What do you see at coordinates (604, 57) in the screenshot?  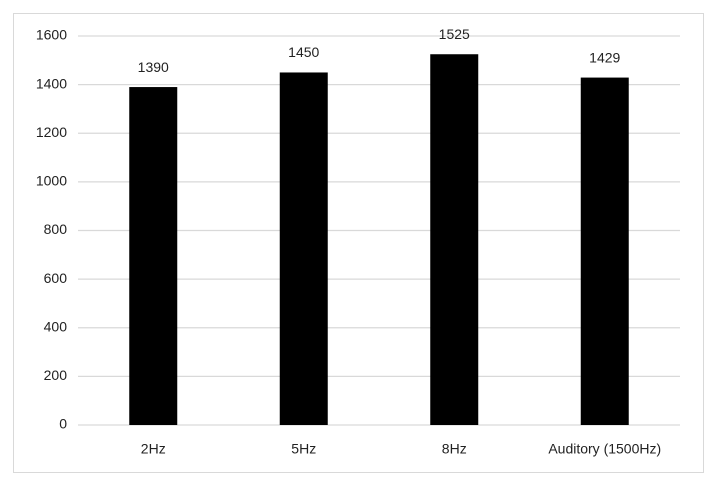 I see `data-label: 1429` at bounding box center [604, 57].